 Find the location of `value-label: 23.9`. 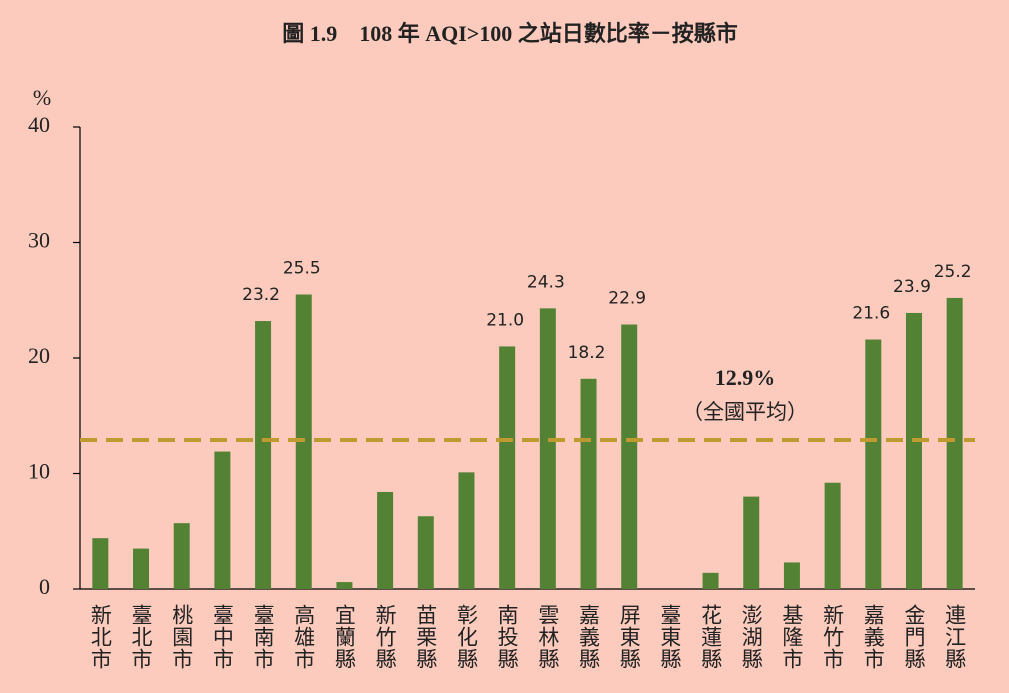

value-label: 23.9 is located at coordinates (912, 287).